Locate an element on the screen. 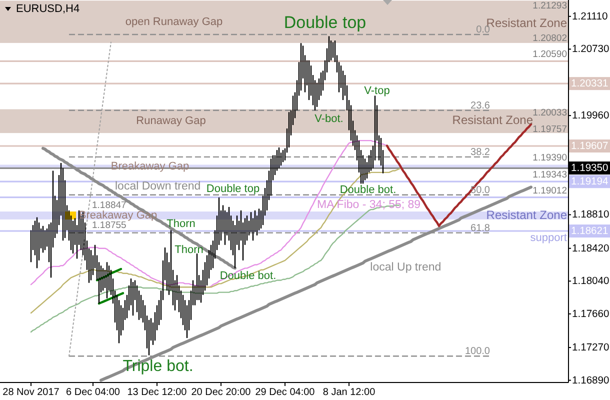 This screenshot has width=610, height=400. chart-title: EURUSD,H4 is located at coordinates (48, 9).